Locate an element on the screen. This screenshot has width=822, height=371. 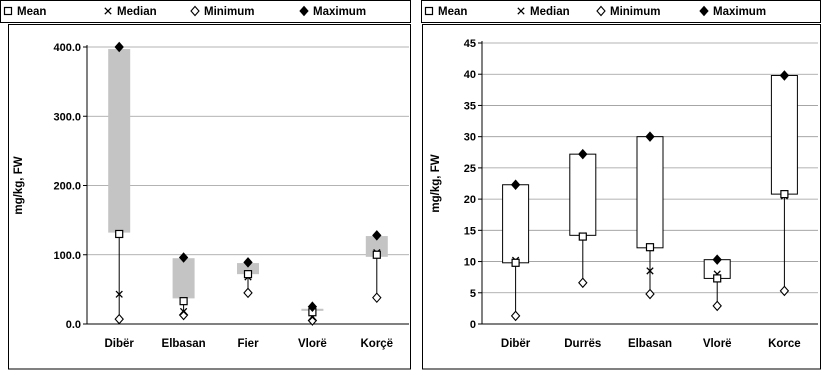
left-y-axis-label: mg/kg, FW is located at coordinates (19, 185).